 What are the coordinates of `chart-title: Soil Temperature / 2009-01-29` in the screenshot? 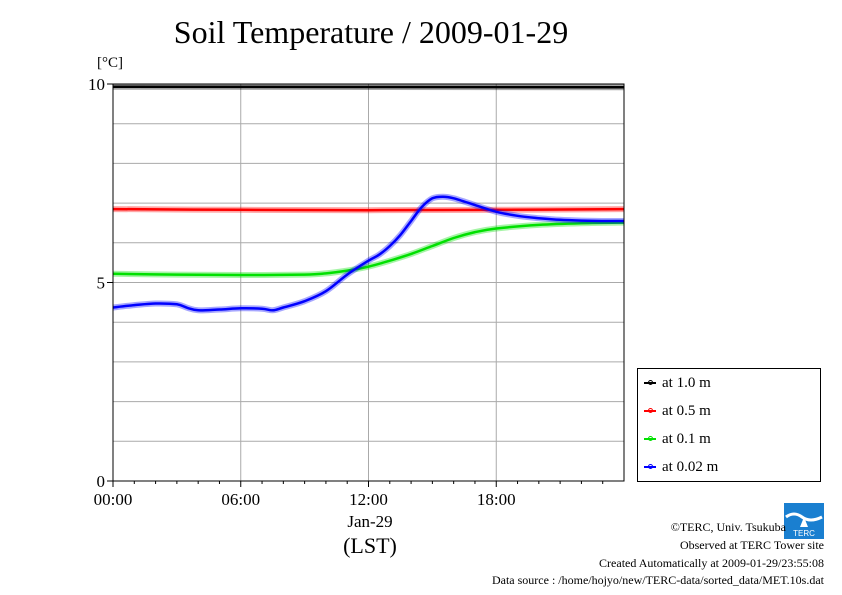 It's located at (371, 32).